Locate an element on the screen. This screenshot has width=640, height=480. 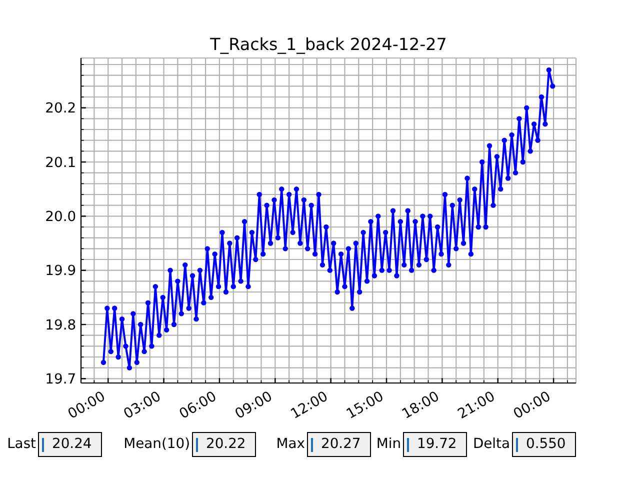
y-tick-label: 20.0 is located at coordinates (60, 217).